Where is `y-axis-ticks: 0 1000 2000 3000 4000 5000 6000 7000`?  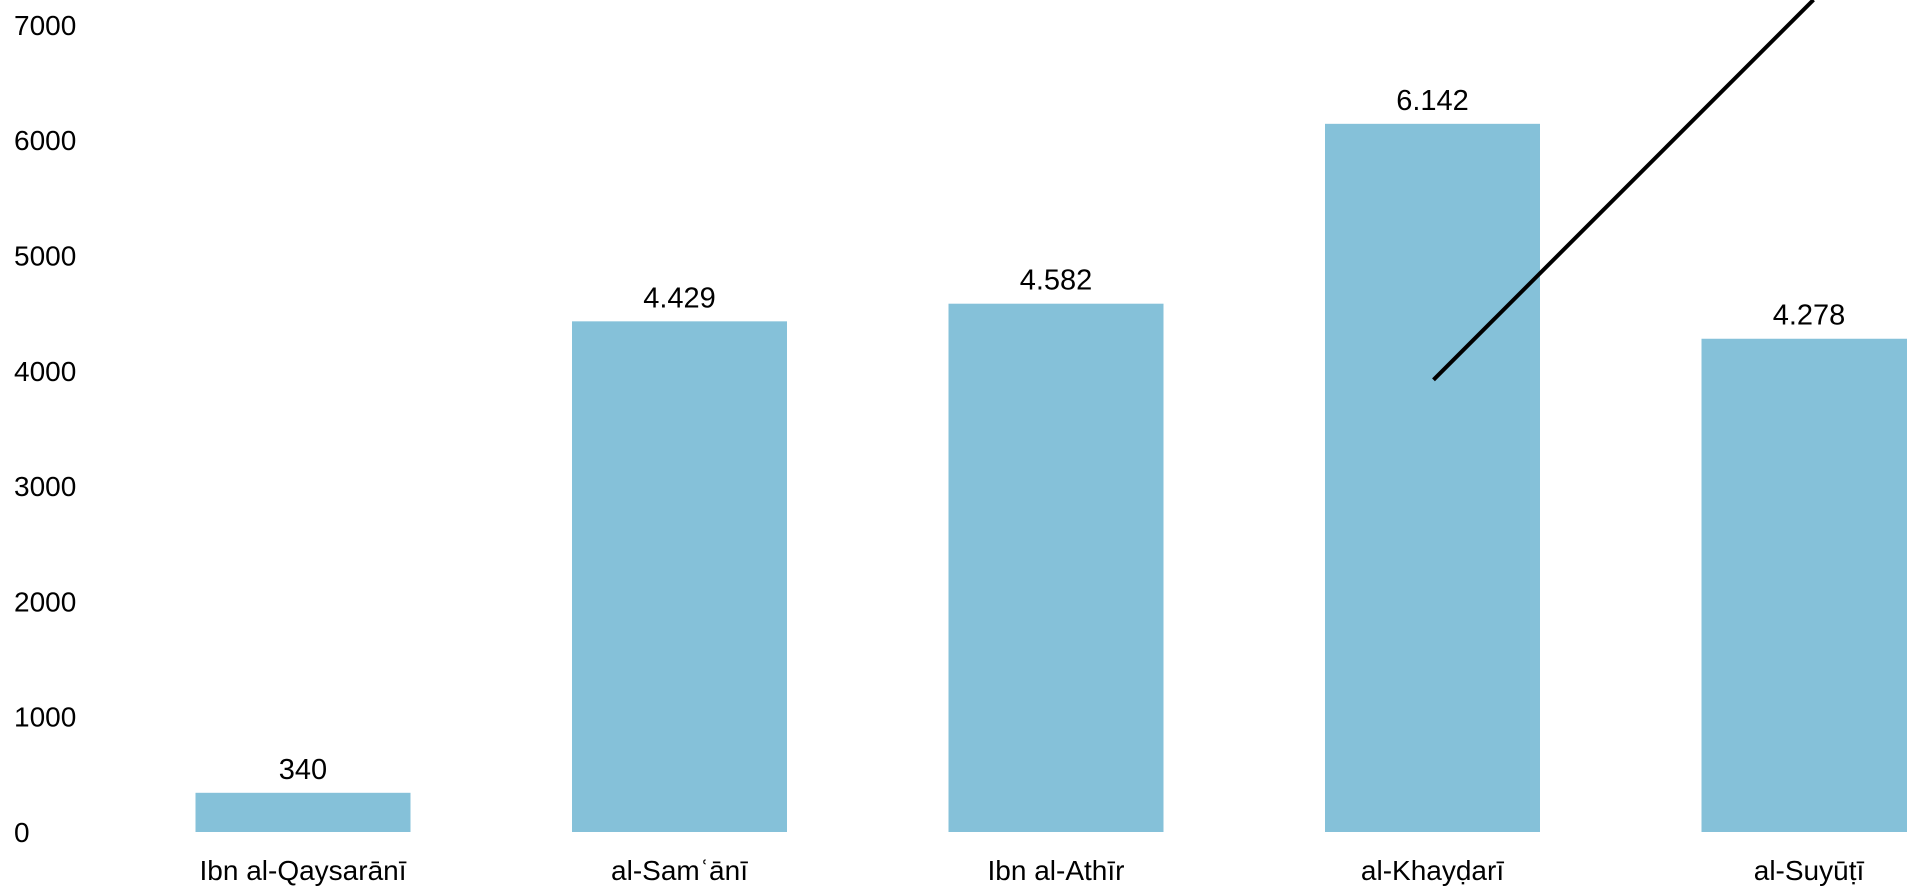
y-axis-ticks: 0 1000 2000 3000 4000 5000 6000 7000 is located at coordinates (45, 429).